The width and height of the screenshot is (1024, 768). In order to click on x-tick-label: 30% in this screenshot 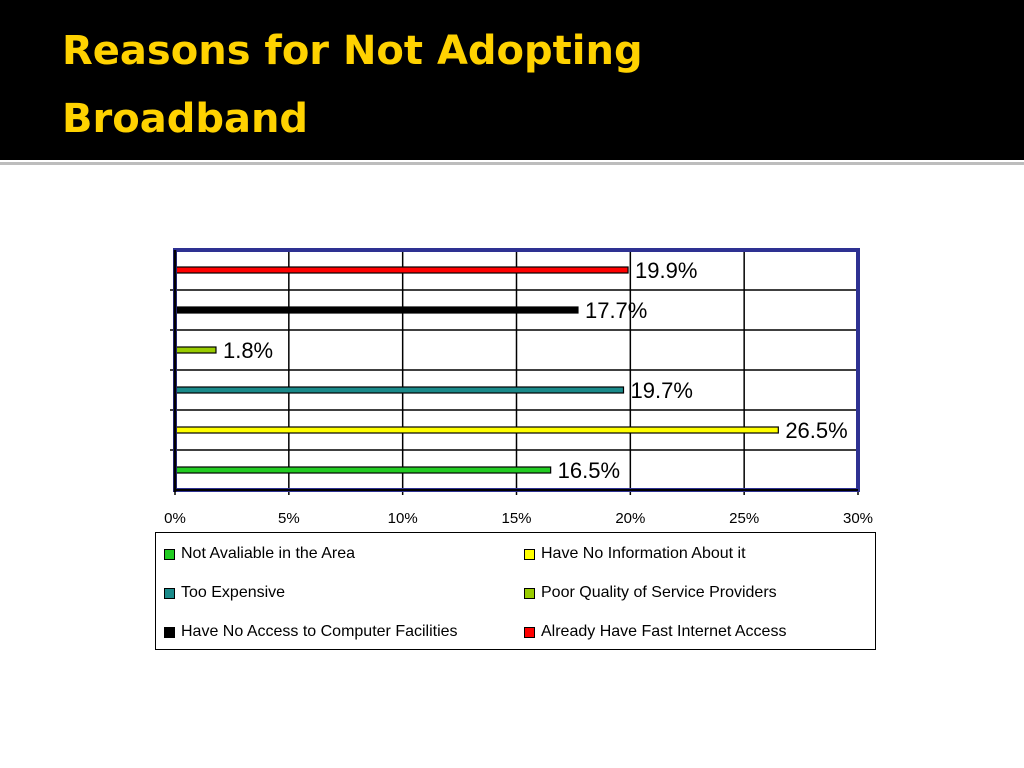, I will do `click(858, 518)`.